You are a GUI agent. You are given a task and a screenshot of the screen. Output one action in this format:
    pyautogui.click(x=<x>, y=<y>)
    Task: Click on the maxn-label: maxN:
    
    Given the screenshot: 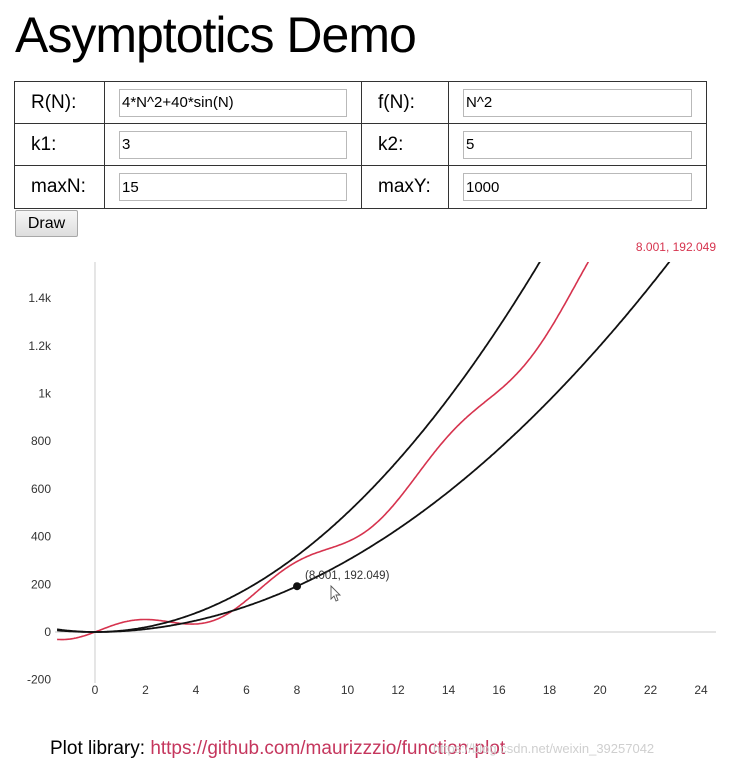 What is the action you would take?
    pyautogui.click(x=59, y=187)
    